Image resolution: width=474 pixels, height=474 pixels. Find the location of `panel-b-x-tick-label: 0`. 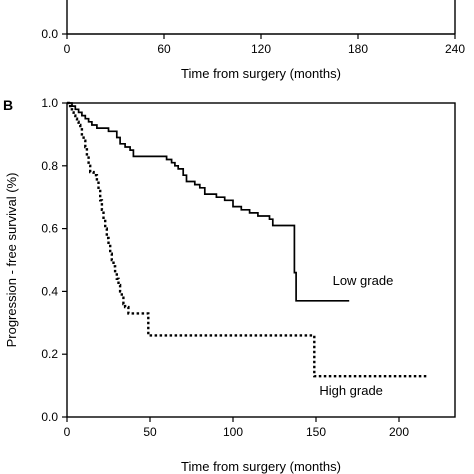

panel-b-x-tick-label: 0 is located at coordinates (67, 432).